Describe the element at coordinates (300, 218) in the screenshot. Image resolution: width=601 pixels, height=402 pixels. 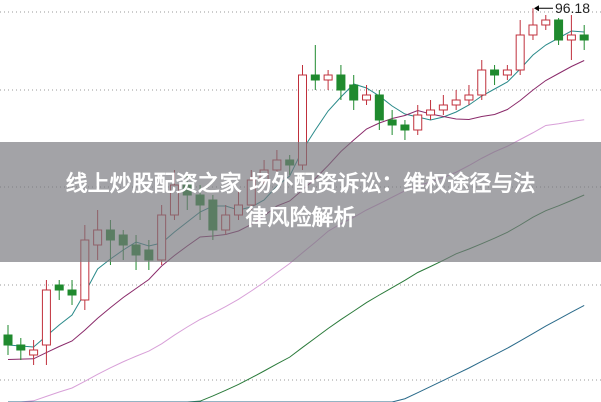
I see `article-title-line2: 律风险解析` at that location.